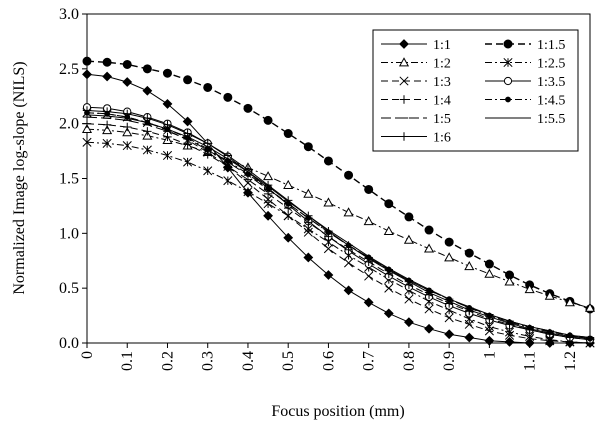 The height and width of the screenshot is (422, 599). I want to click on x-axis: 0 0.1 0.2 0.3 0.4 0.5 0.6 0.7 0.8 0.9 1 1.1 1.2, so click(329, 357).